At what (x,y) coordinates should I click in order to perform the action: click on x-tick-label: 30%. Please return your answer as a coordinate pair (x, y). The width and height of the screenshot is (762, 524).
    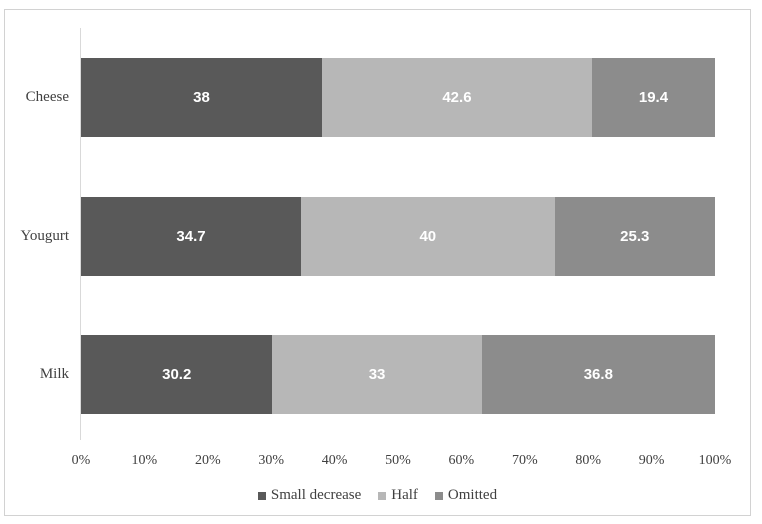
    Looking at the image, I should click on (271, 460).